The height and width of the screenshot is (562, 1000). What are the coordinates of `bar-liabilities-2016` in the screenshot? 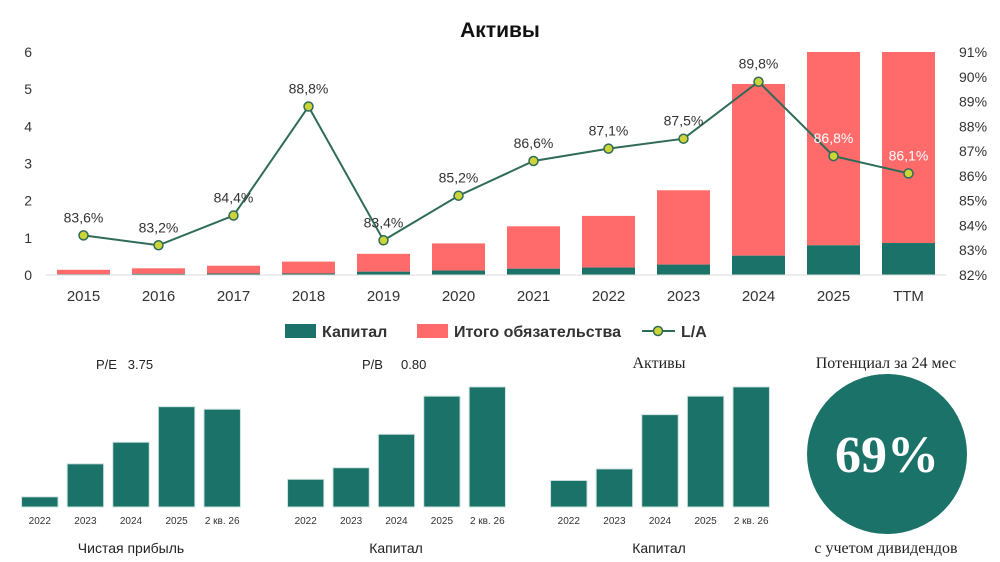 It's located at (158, 271).